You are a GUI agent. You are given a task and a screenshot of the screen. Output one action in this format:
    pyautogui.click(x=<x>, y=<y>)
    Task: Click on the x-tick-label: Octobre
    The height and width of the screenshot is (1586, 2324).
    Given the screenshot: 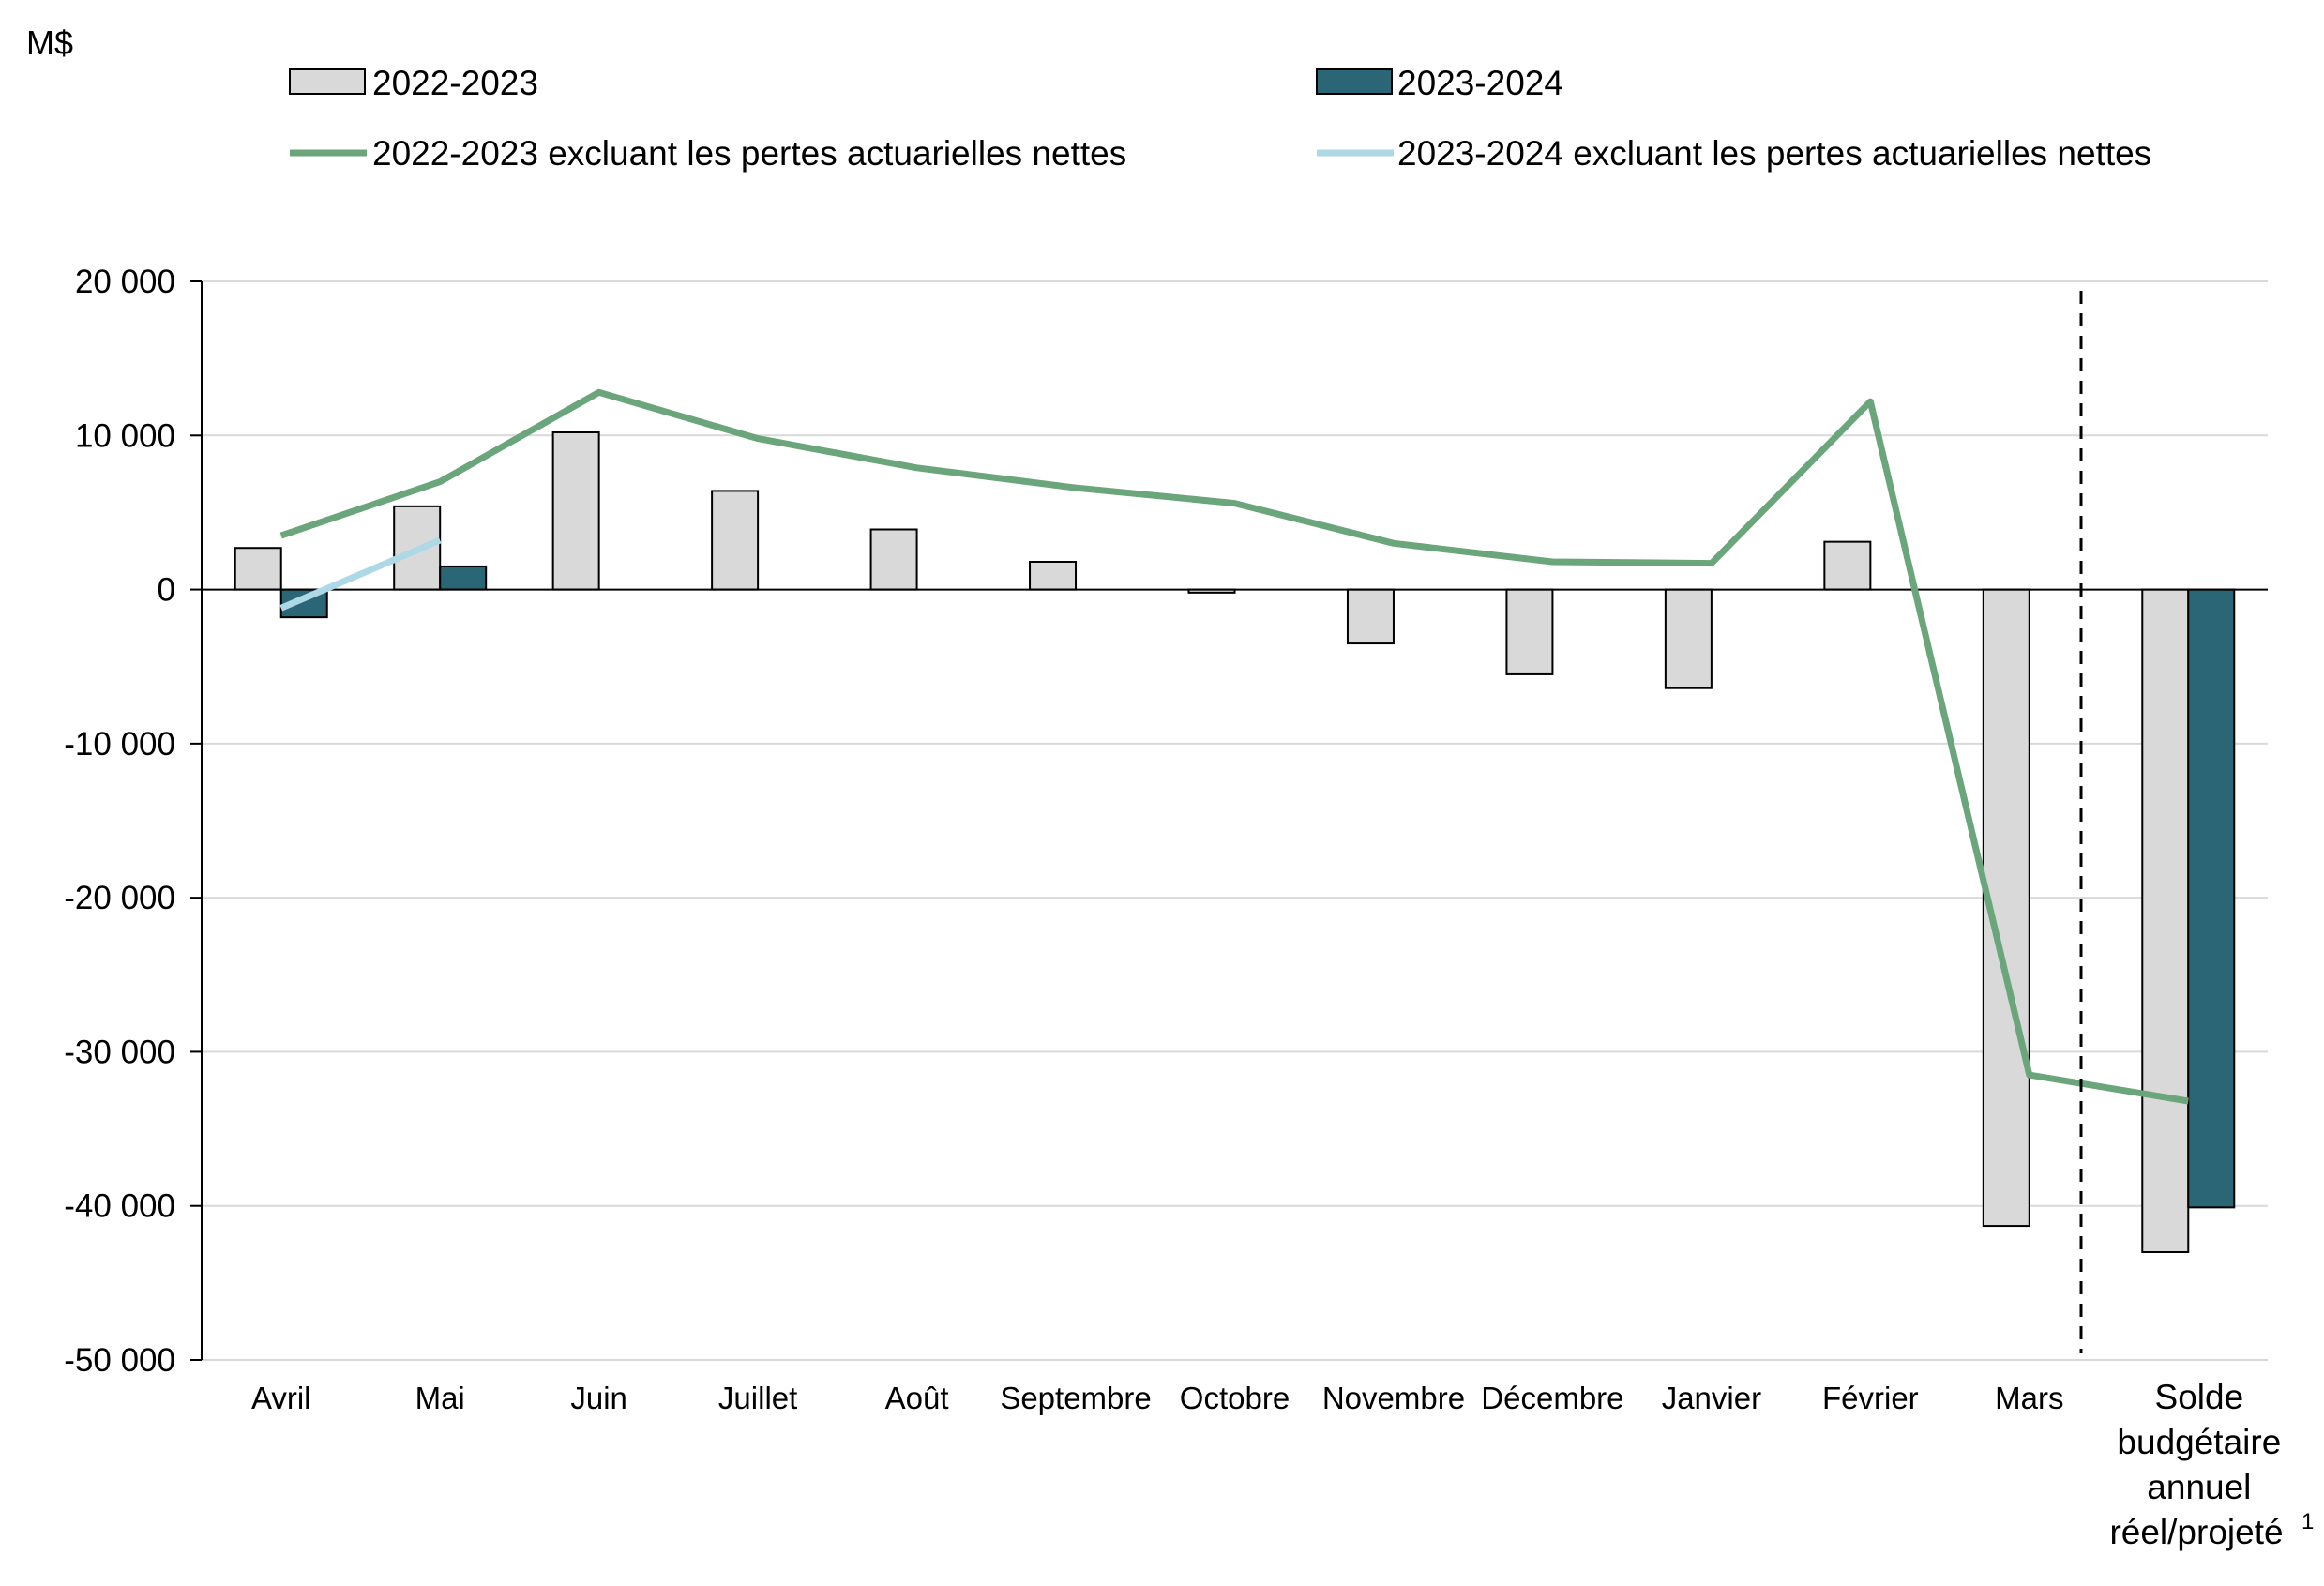 What is the action you would take?
    pyautogui.click(x=1235, y=1398)
    